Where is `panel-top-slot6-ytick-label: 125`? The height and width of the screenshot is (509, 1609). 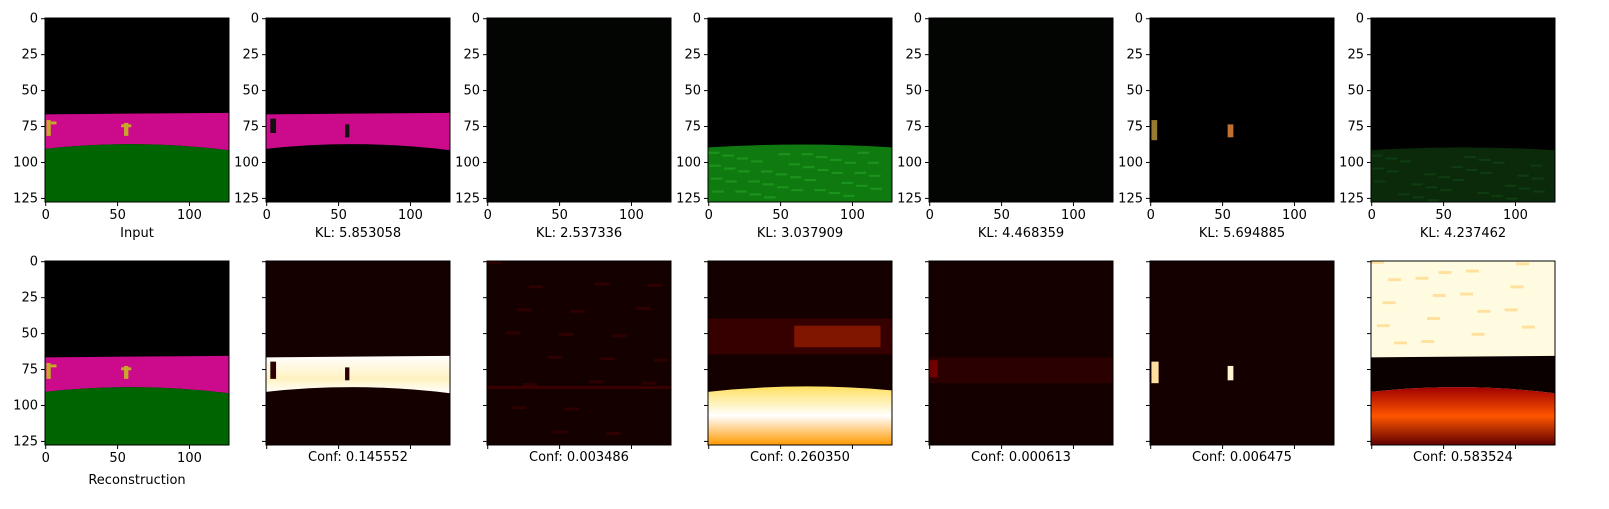 panel-top-slot6-ytick-label: 125 is located at coordinates (1351, 198).